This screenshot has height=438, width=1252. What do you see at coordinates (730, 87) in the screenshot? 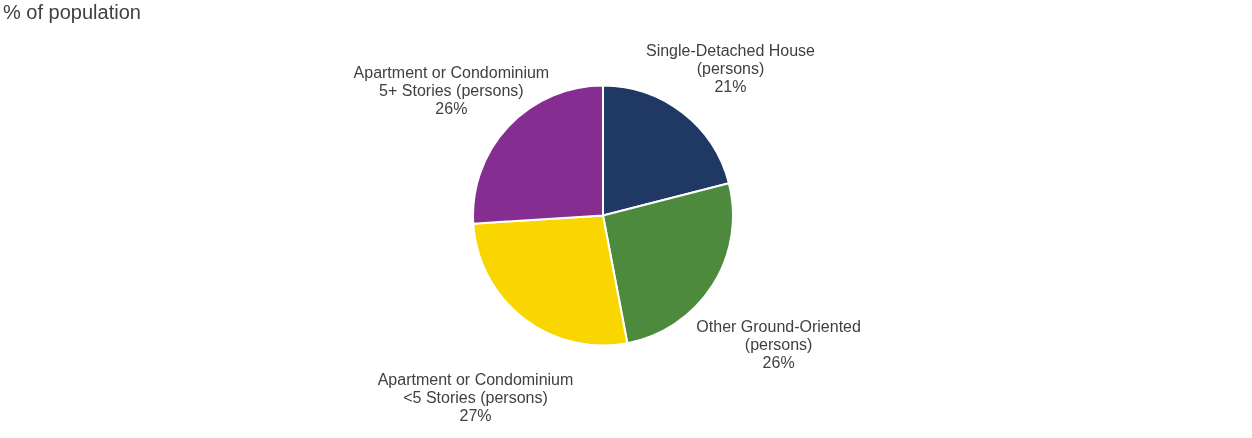
I see `data-label: 21%` at bounding box center [730, 87].